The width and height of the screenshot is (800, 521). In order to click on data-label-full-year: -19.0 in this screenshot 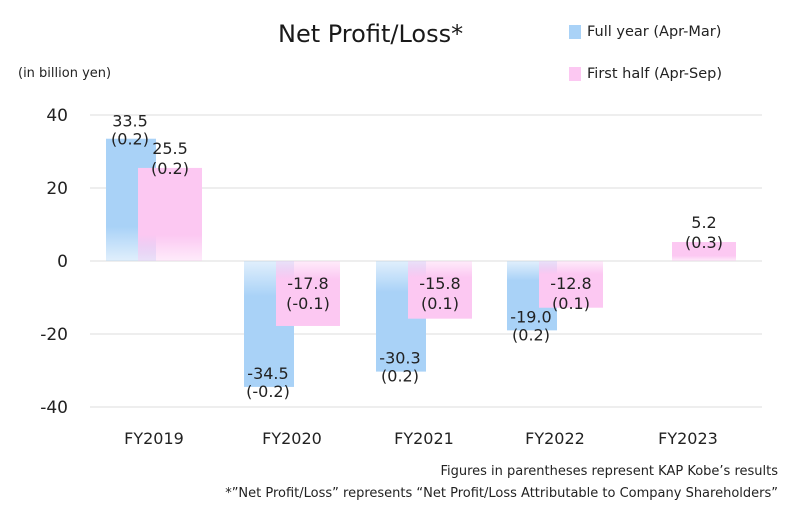, I will do `click(530, 316)`.